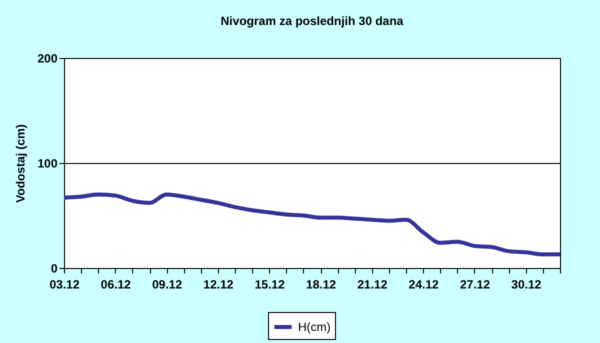 Image resolution: width=600 pixels, height=343 pixels. What do you see at coordinates (64, 285) in the screenshot?
I see `x-tick-label: 03.12` at bounding box center [64, 285].